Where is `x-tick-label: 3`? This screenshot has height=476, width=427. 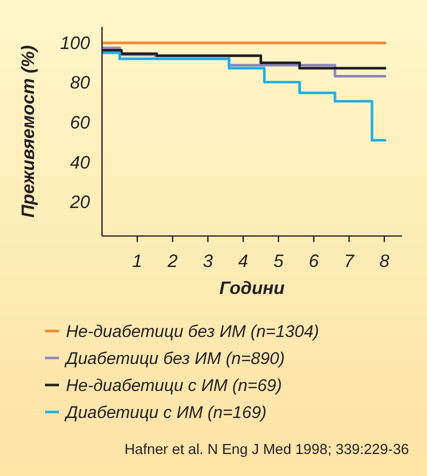
x-tick-label: 3 is located at coordinates (207, 261).